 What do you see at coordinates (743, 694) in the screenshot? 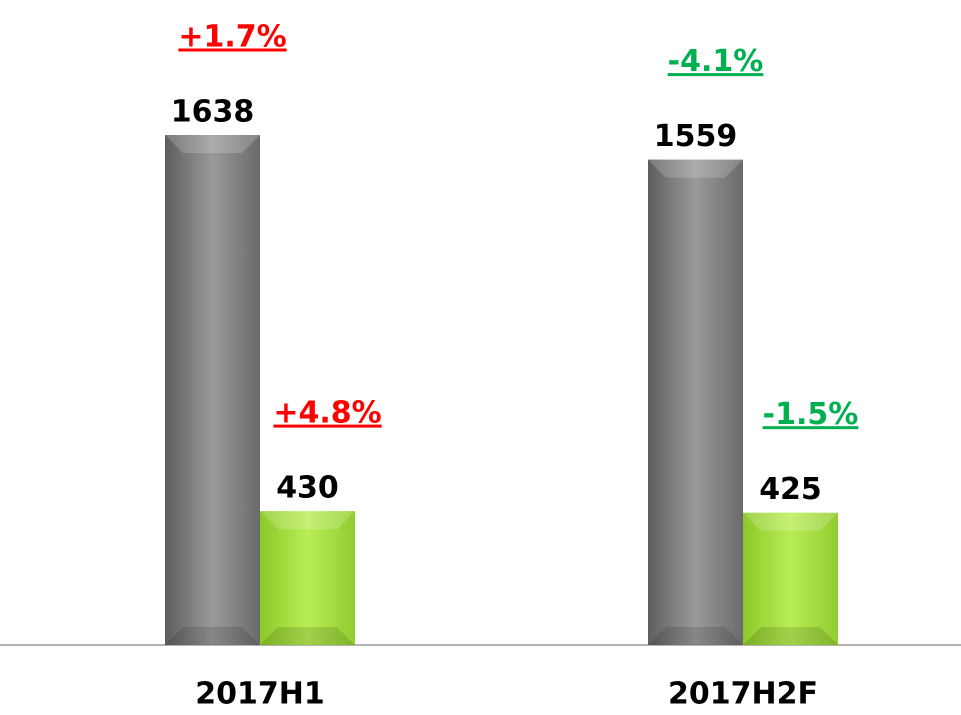
I see `x-tick-label: 2017H2F` at bounding box center [743, 694].